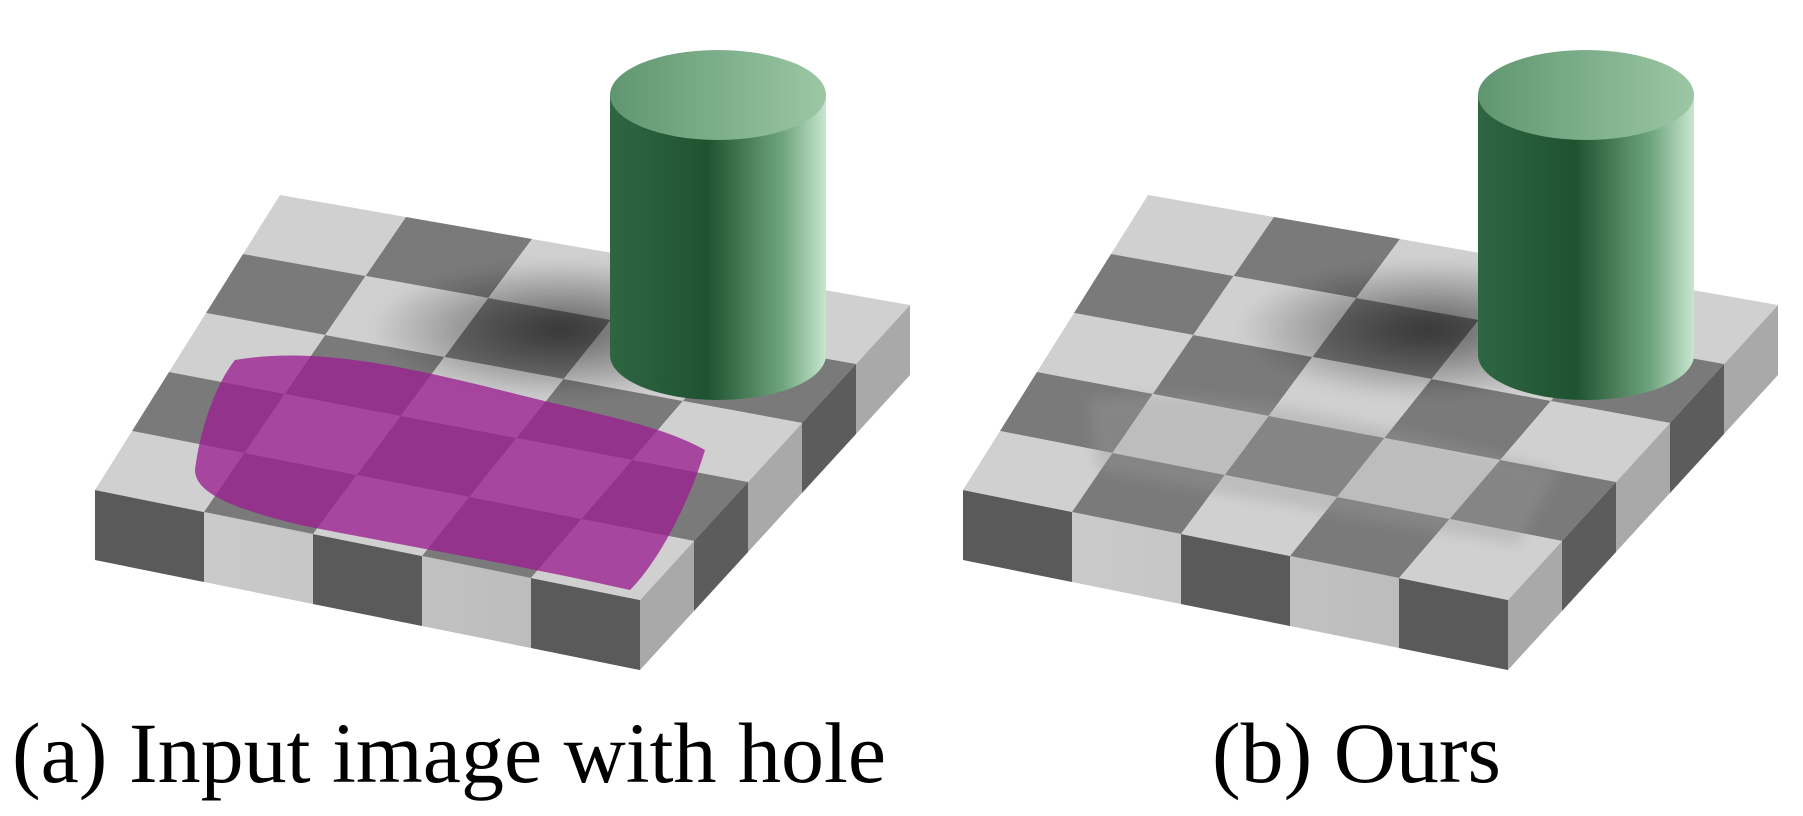 Image resolution: width=1803 pixels, height=816 pixels. I want to click on result-cylinder-body, so click(1586, 247).